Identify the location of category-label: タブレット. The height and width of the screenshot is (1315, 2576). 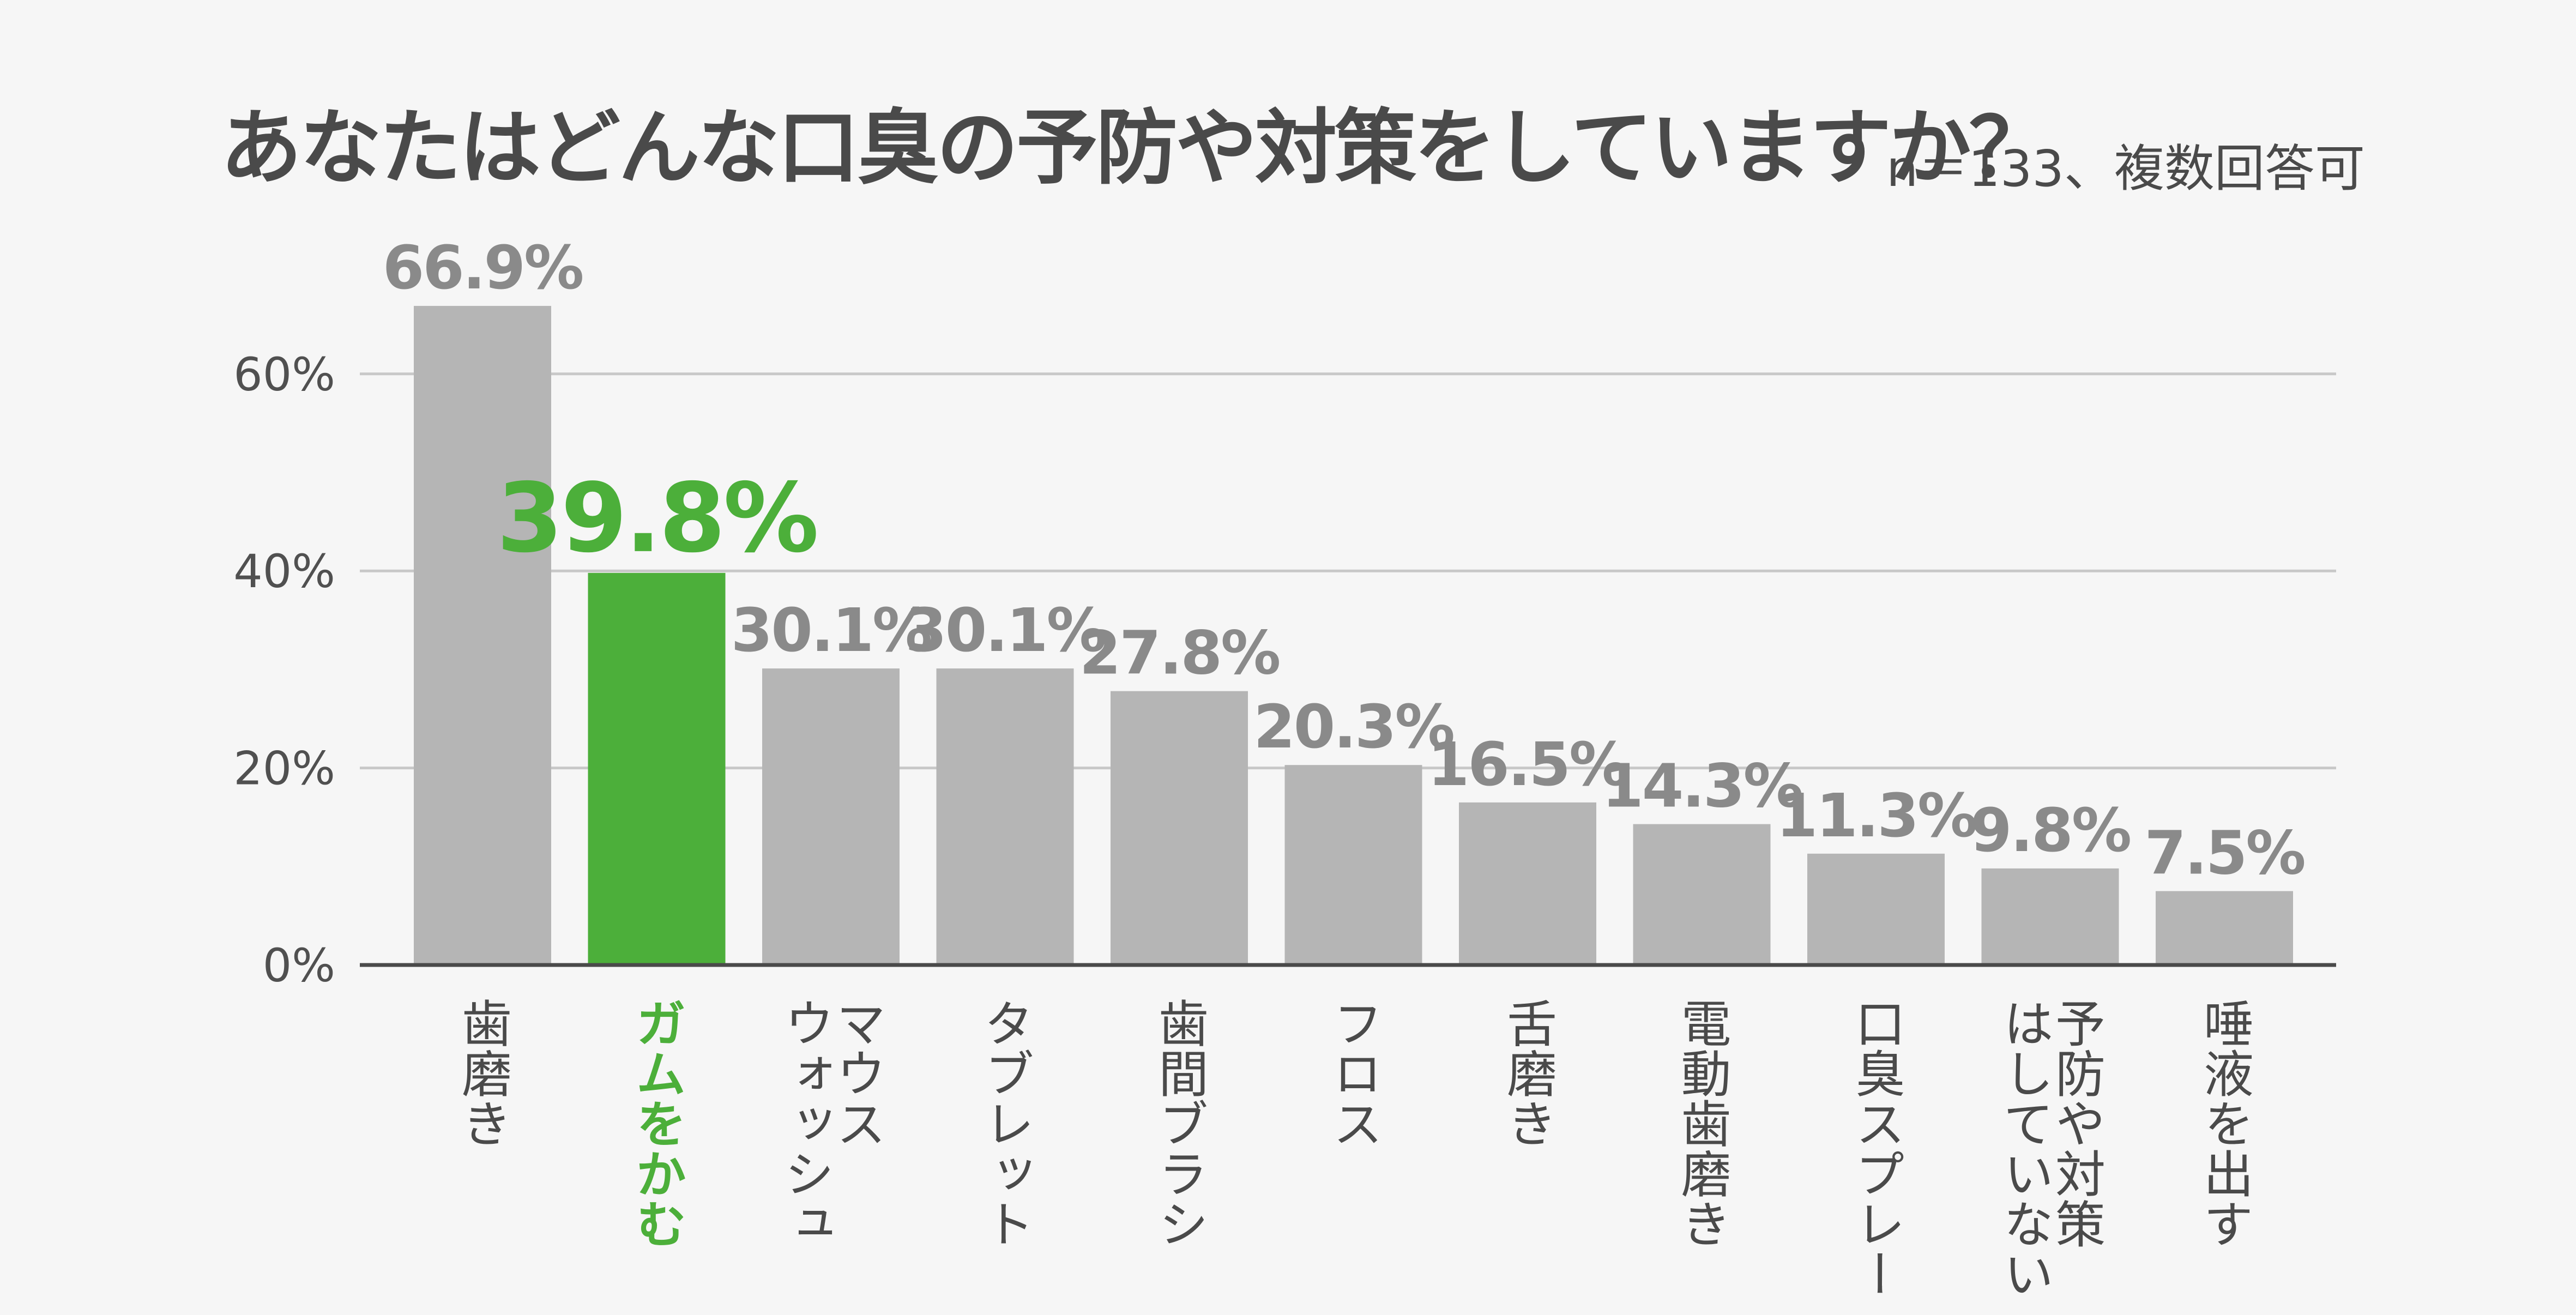
(1005, 1123).